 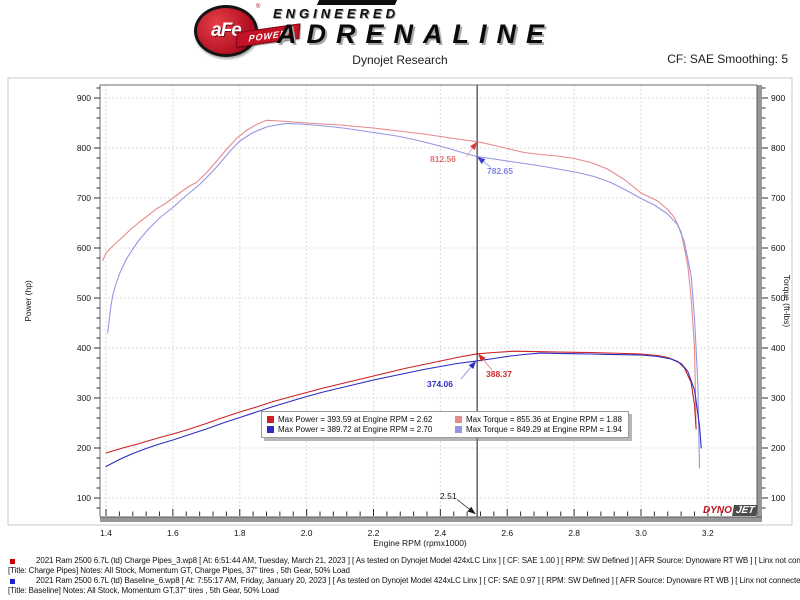 I want to click on legend-text: Max Torque = 855.36 at Engine RPM = 1.88, so click(x=544, y=419).